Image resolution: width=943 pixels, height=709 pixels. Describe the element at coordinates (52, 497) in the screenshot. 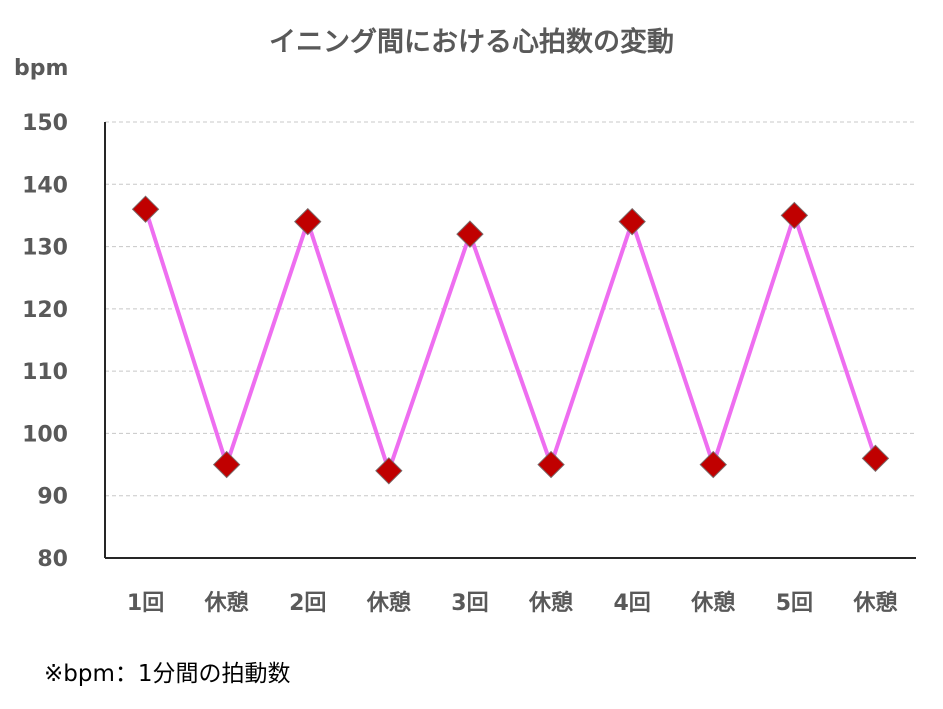

I see `y-tick-label-90: 90` at that location.